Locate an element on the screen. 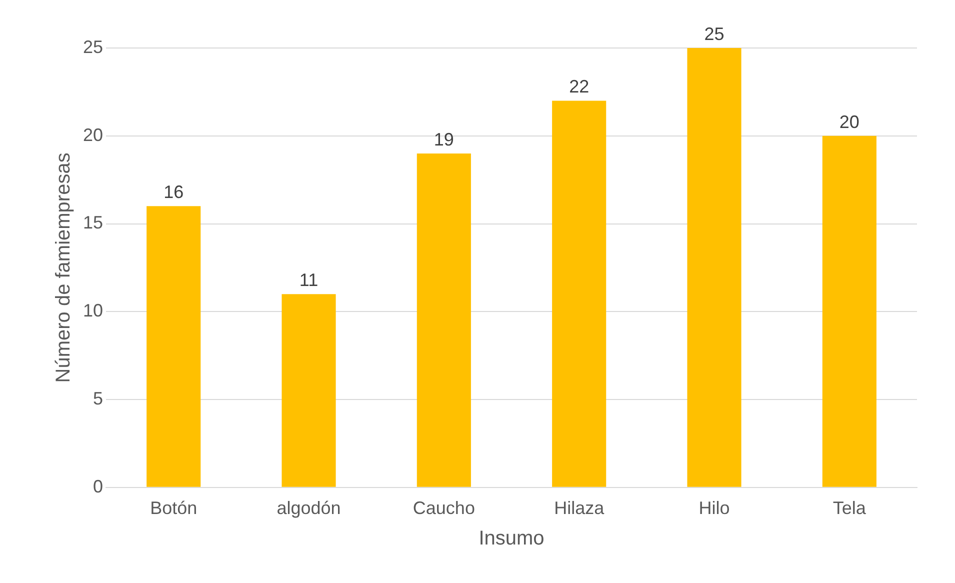 The width and height of the screenshot is (955, 583). x-tick-label: Caucho is located at coordinates (443, 508).